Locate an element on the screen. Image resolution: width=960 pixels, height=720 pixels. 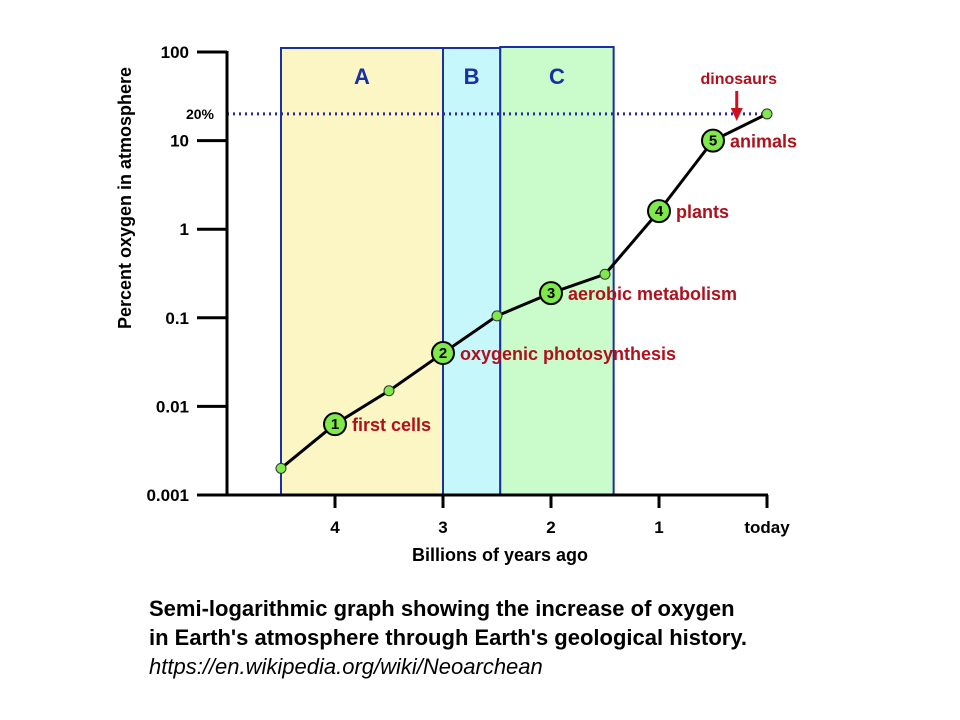
y-tick-label-1: 10 is located at coordinates (179, 141).